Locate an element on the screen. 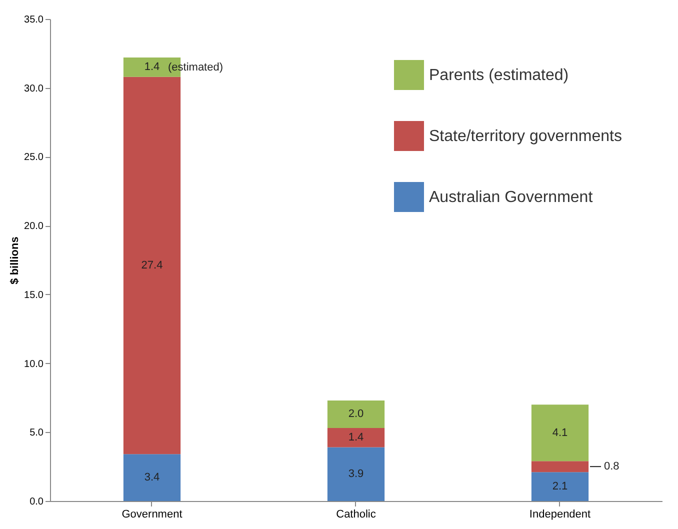 This screenshot has height=529, width=678. y-tick-label: 25.0 is located at coordinates (34, 158).